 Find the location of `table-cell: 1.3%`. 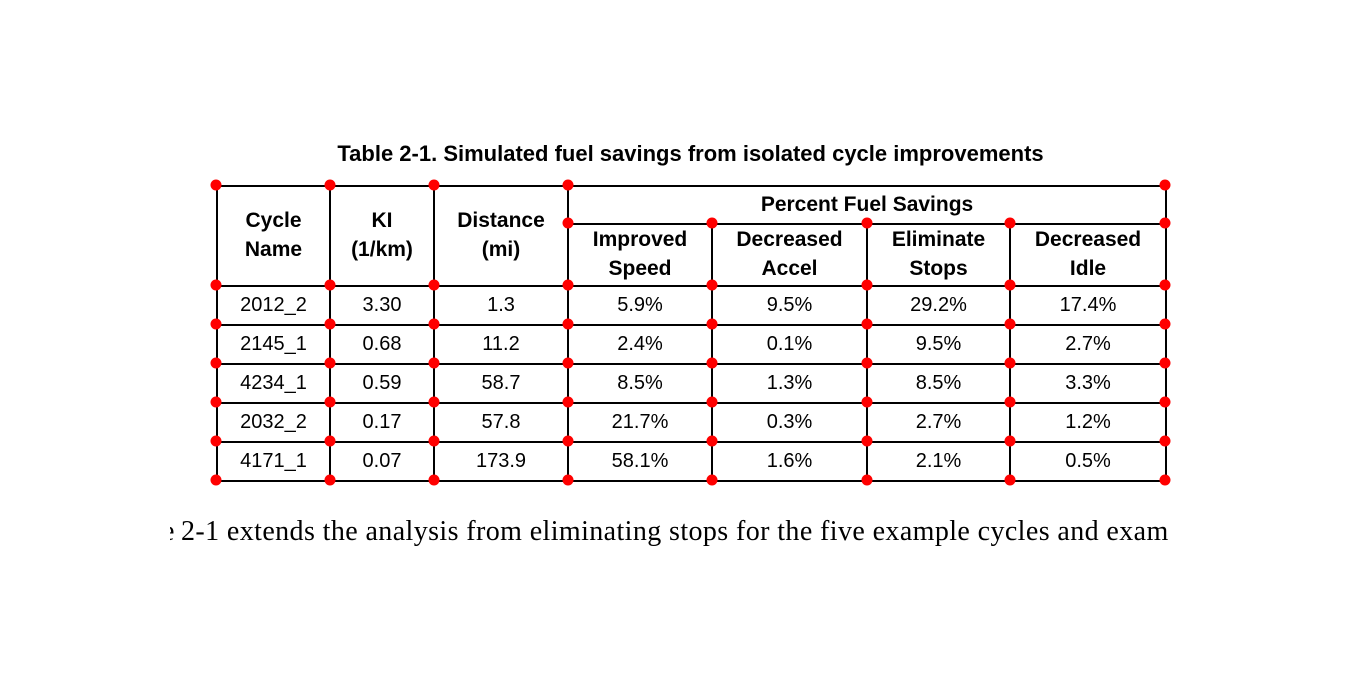

table-cell: 1.3% is located at coordinates (789, 383).